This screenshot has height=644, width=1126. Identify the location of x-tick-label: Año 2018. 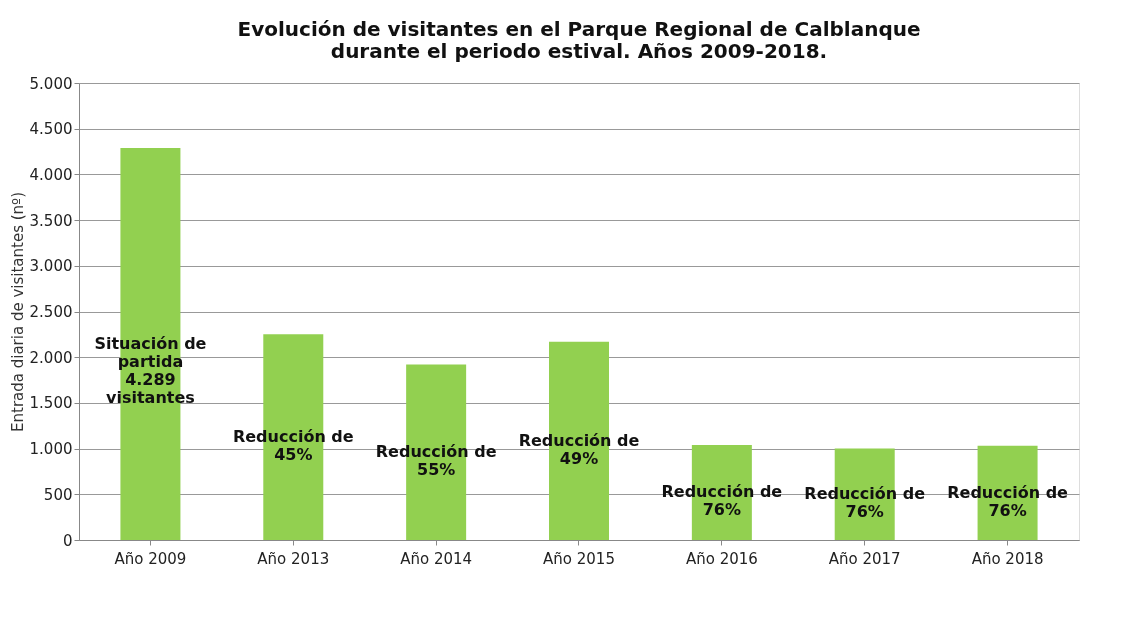
(1007, 558).